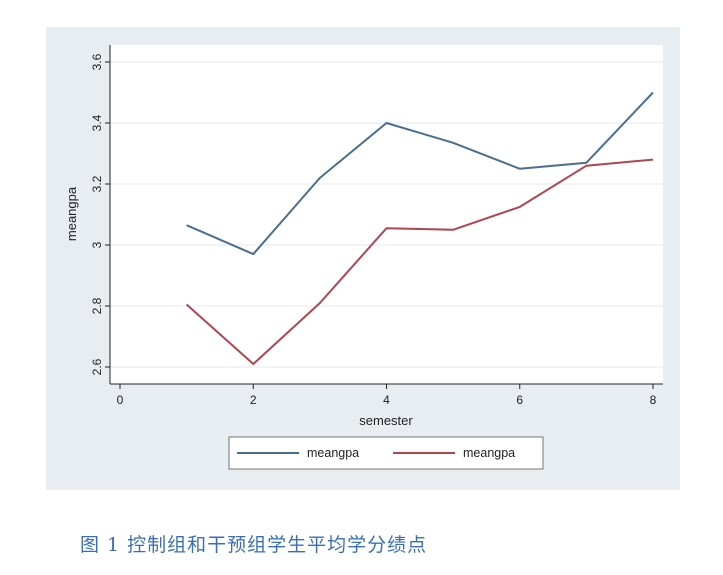 The height and width of the screenshot is (575, 723). Describe the element at coordinates (386, 420) in the screenshot. I see `x-axis-title: semester` at that location.